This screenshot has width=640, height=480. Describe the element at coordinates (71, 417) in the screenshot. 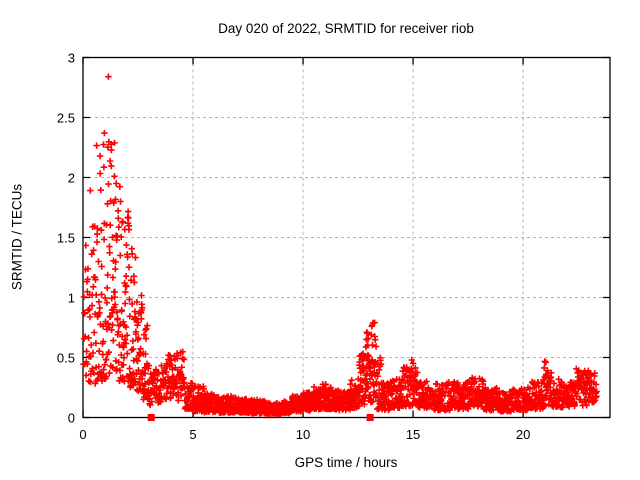

I see `y-tick-label: 0` at that location.